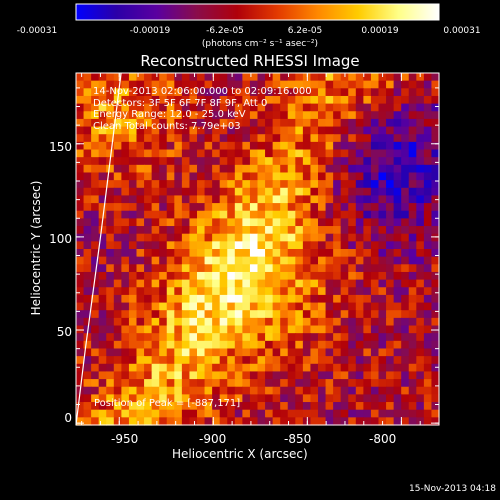  What do you see at coordinates (98, 249) in the screenshot?
I see `solar-limb-curve` at bounding box center [98, 249].